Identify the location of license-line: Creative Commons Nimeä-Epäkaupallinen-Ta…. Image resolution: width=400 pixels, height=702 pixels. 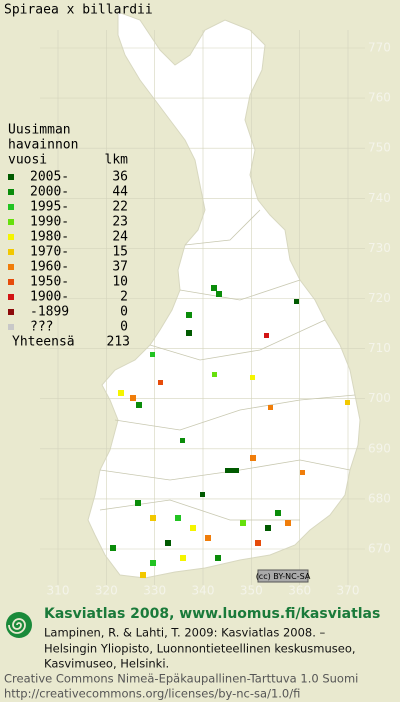
(181, 679).